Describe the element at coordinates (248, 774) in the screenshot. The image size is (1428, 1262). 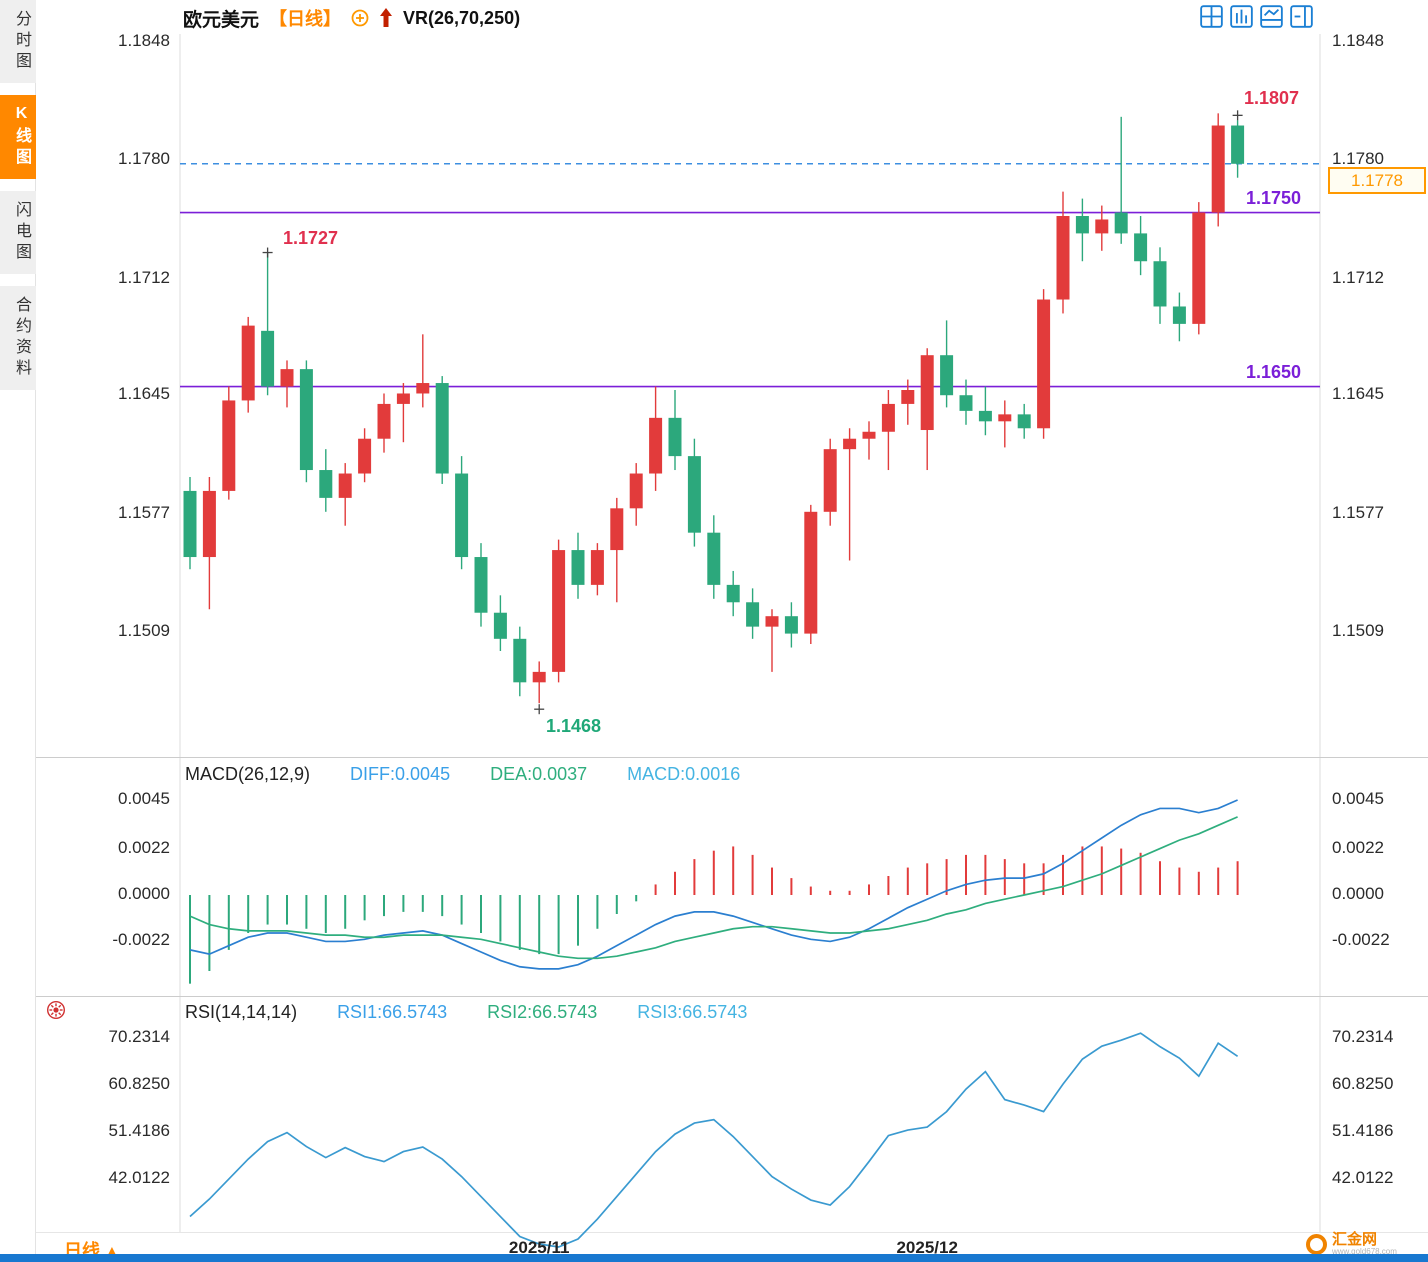
I see `macd-title: MACD(26,12,9)` at that location.